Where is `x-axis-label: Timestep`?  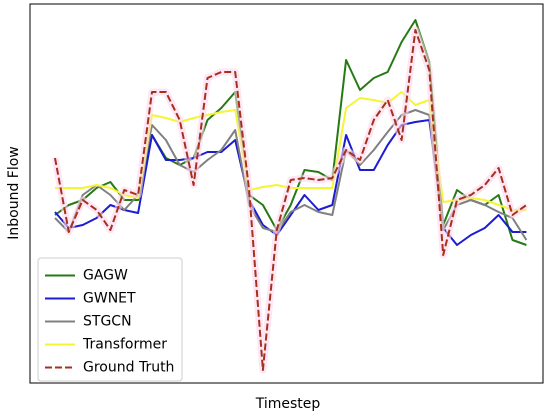 x-axis-label: Timestep is located at coordinates (288, 404).